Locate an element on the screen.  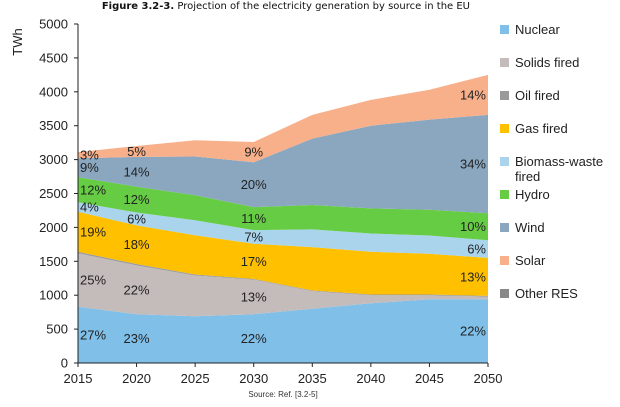
data-label-gas-fired-2050: 13% is located at coordinates (473, 276).